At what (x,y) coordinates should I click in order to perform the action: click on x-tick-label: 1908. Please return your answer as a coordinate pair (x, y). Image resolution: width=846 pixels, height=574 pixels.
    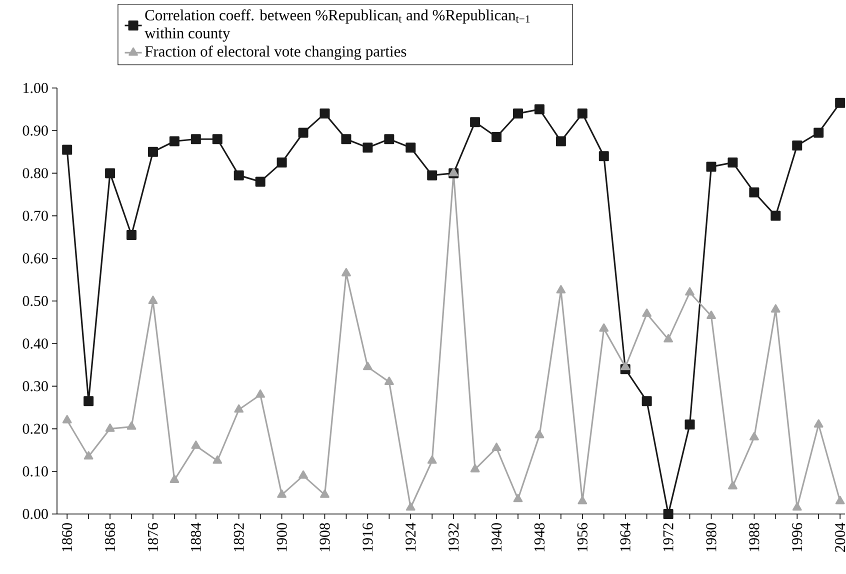
    Looking at the image, I should click on (325, 537).